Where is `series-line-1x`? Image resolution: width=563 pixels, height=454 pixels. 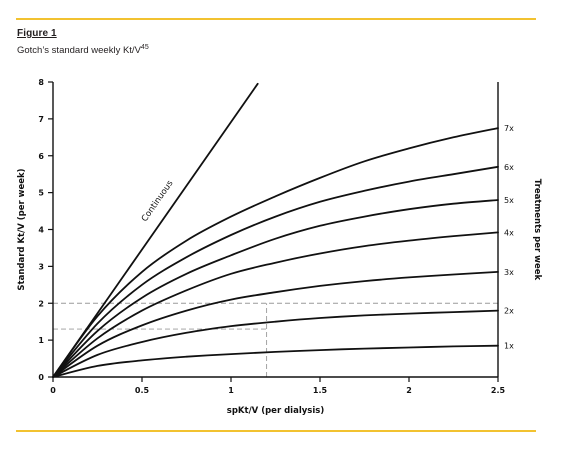 series-line-1x is located at coordinates (275, 361).